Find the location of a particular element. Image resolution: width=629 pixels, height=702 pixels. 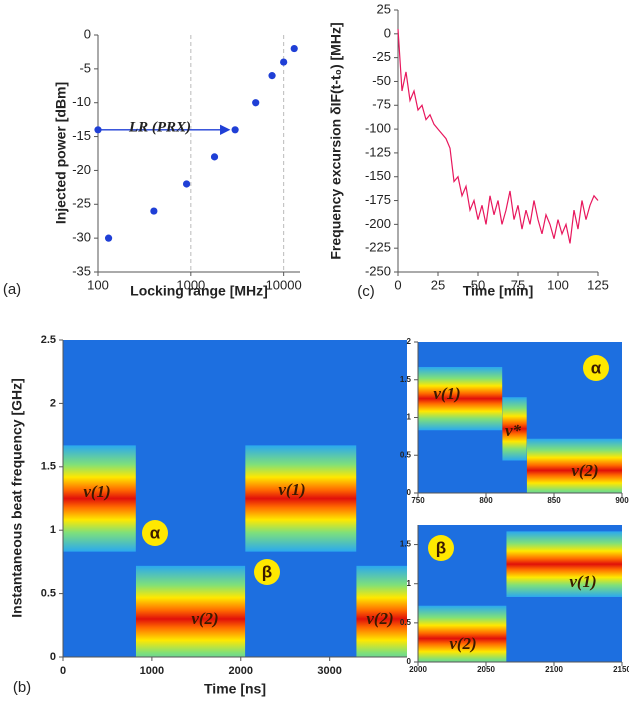

x-tick-label: 2100 is located at coordinates (554, 669).